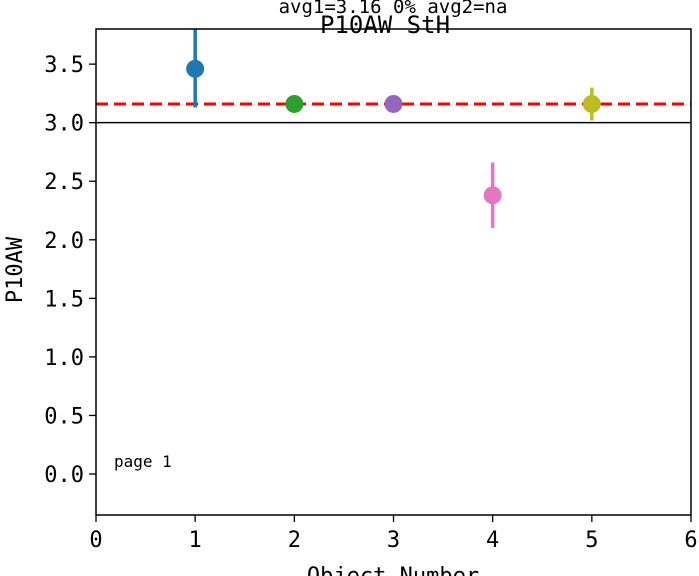 Image resolution: width=699 pixels, height=576 pixels. Describe the element at coordinates (294, 540) in the screenshot. I see `x-tick-label: 2` at that location.